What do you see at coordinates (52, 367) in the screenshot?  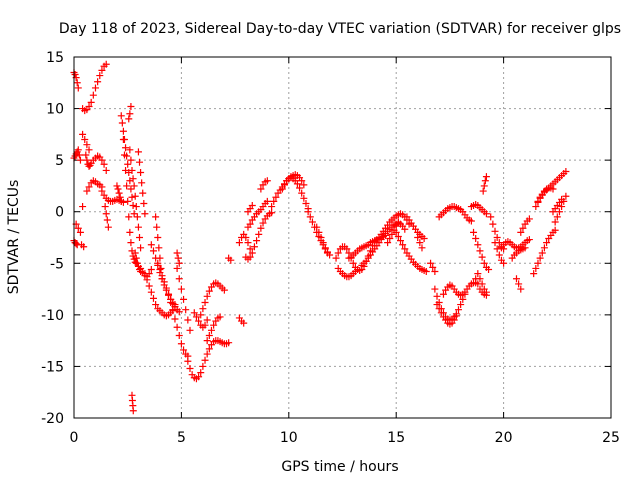 I see `y-tick-label: -15` at bounding box center [52, 367].